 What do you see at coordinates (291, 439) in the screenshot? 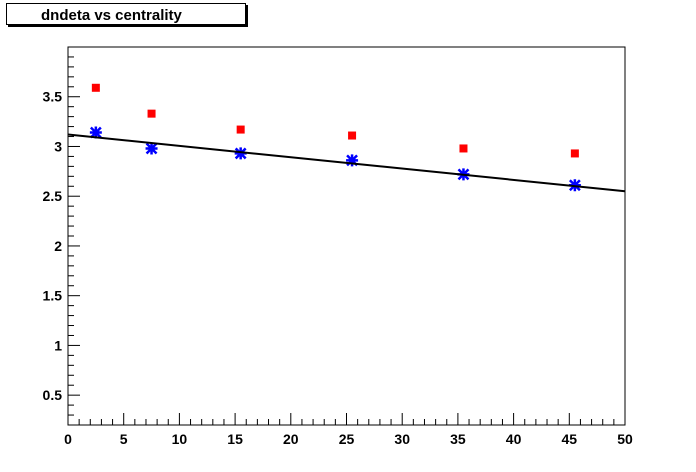
I see `x-tick-label: 20` at bounding box center [291, 439].